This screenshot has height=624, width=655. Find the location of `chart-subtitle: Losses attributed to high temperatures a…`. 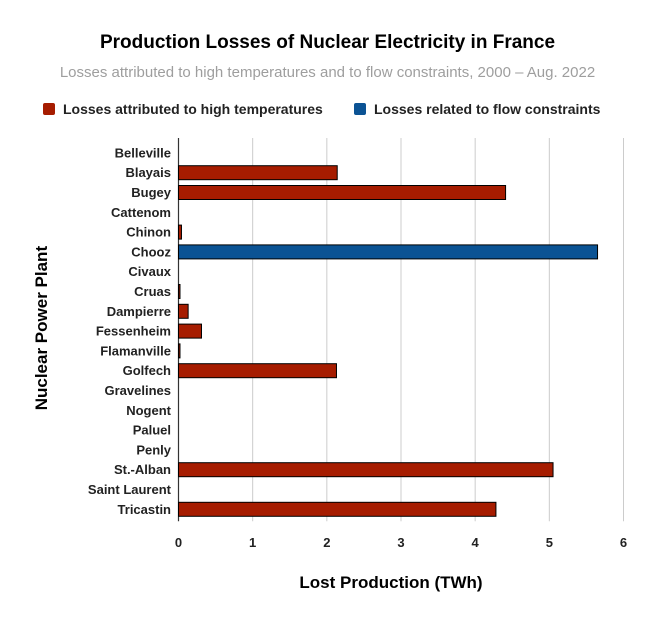

chart-subtitle: Losses attributed to high temperatures a… is located at coordinates (327, 72).